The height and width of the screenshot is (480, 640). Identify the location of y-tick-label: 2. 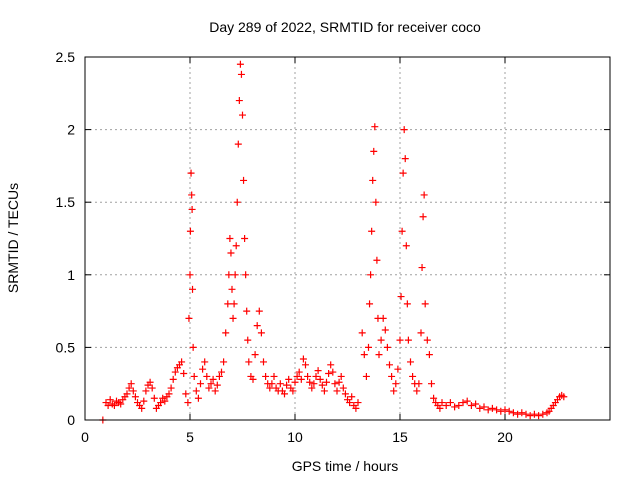
(71, 130).